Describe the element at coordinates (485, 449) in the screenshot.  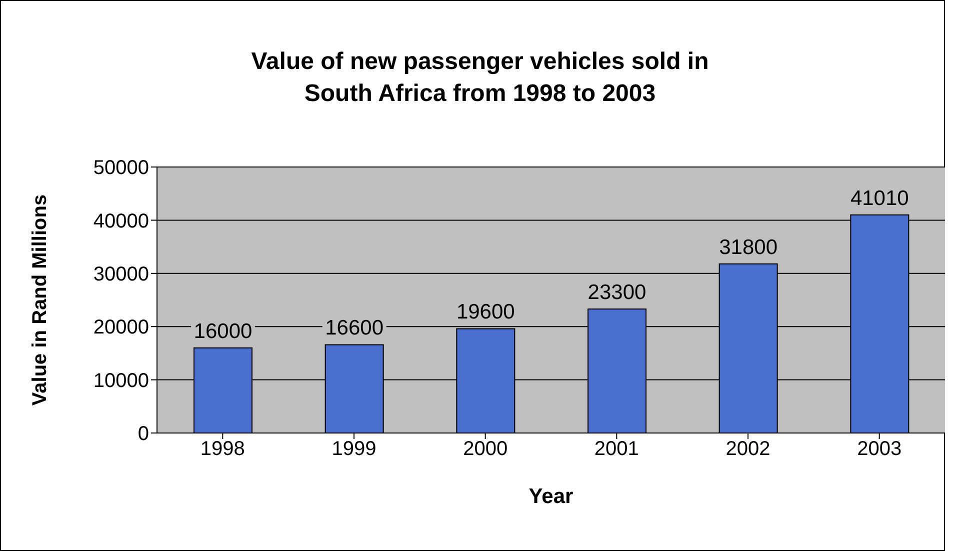
I see `x-tick-label: 2000` at that location.